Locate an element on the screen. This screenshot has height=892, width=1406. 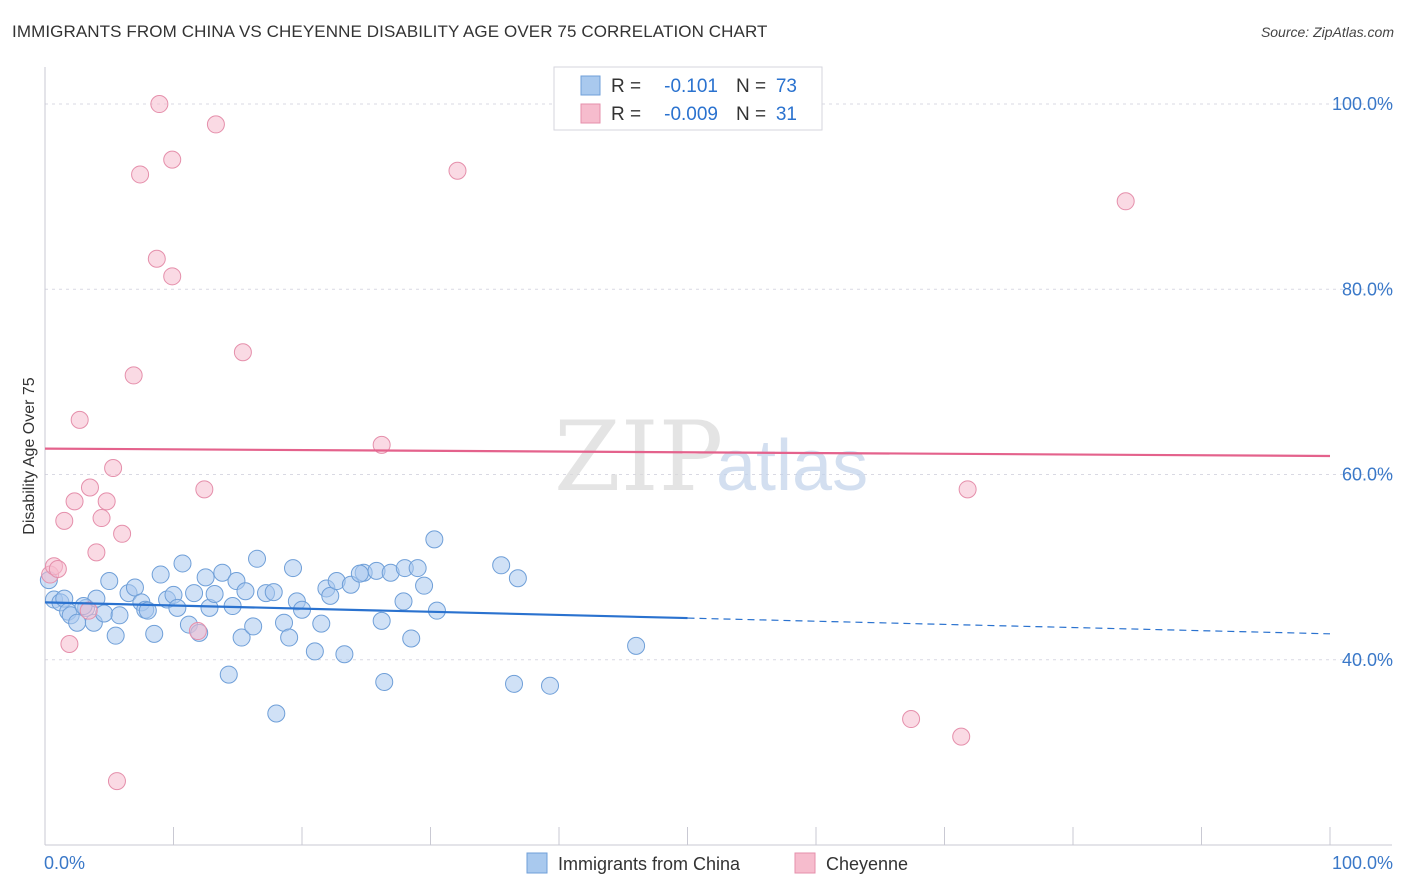
china-trend-line-extrapolated is located at coordinates (1009, 626).